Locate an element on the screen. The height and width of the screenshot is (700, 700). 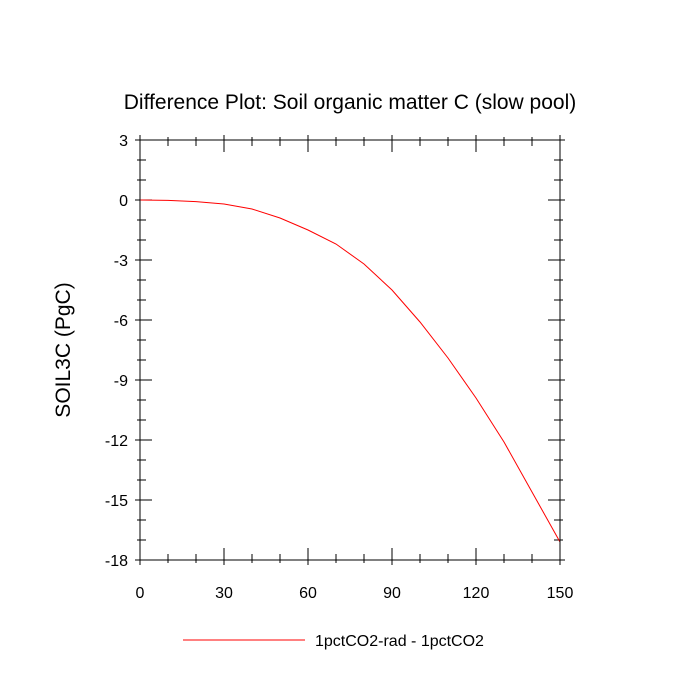
x-tick-label: 90 is located at coordinates (392, 593).